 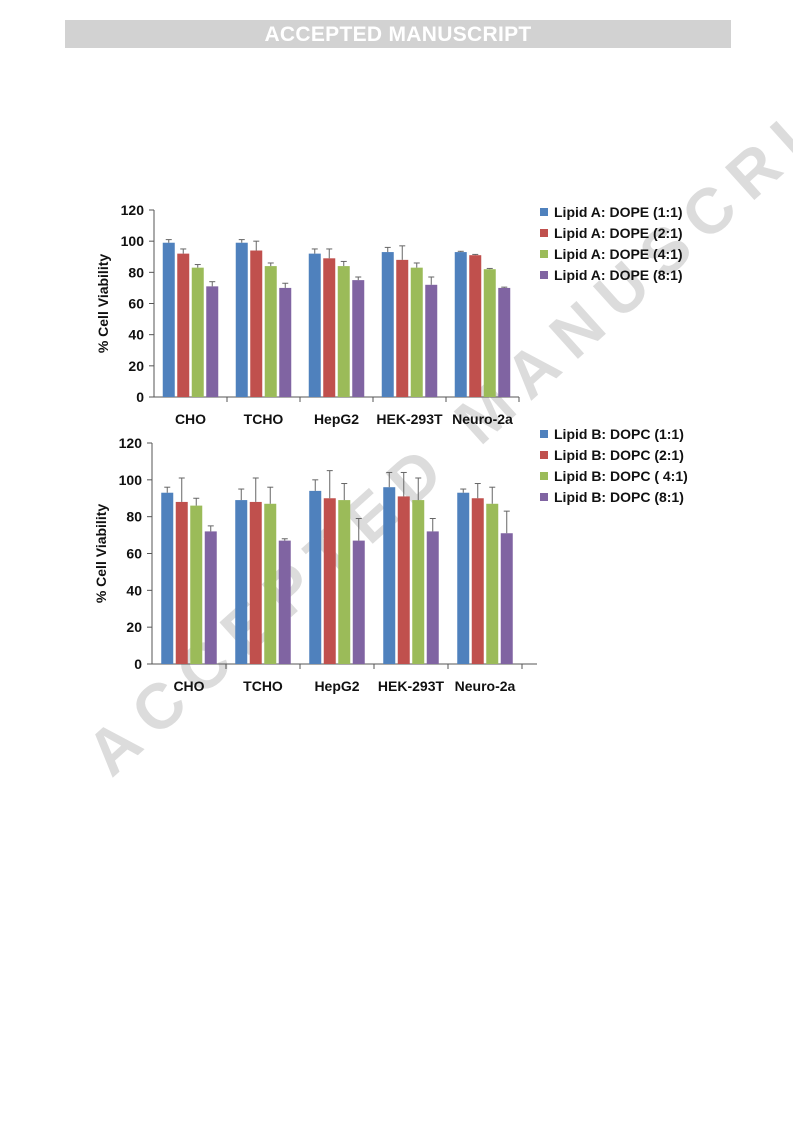 I want to click on legend-label: Lipid A: DOPE (1:1), so click(x=618, y=212).